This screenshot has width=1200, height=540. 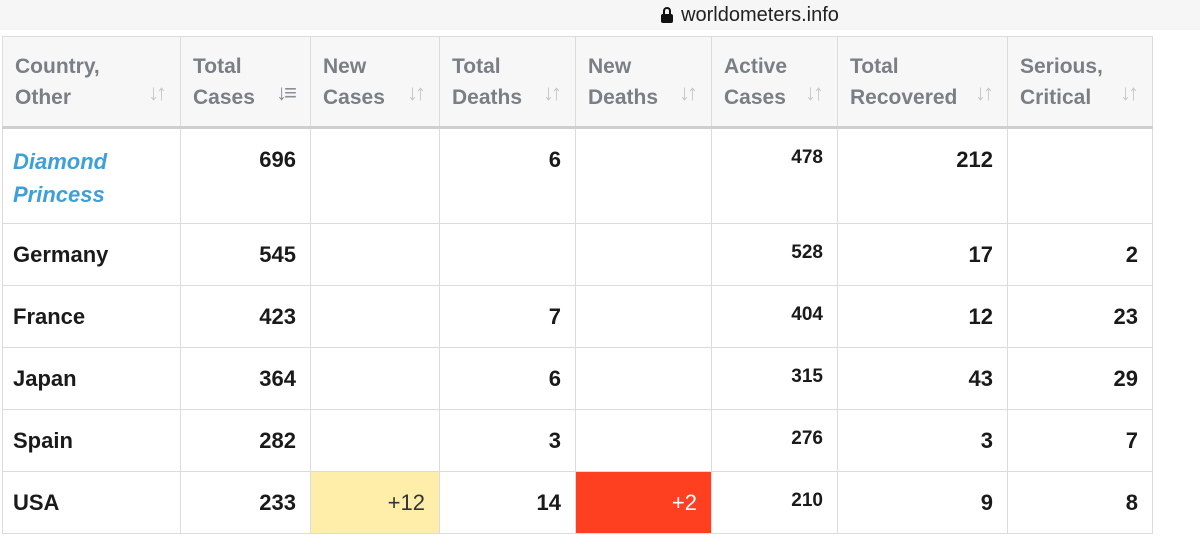 What do you see at coordinates (91, 82) in the screenshot?
I see `column-header-country: Country, Other ↓↑` at bounding box center [91, 82].